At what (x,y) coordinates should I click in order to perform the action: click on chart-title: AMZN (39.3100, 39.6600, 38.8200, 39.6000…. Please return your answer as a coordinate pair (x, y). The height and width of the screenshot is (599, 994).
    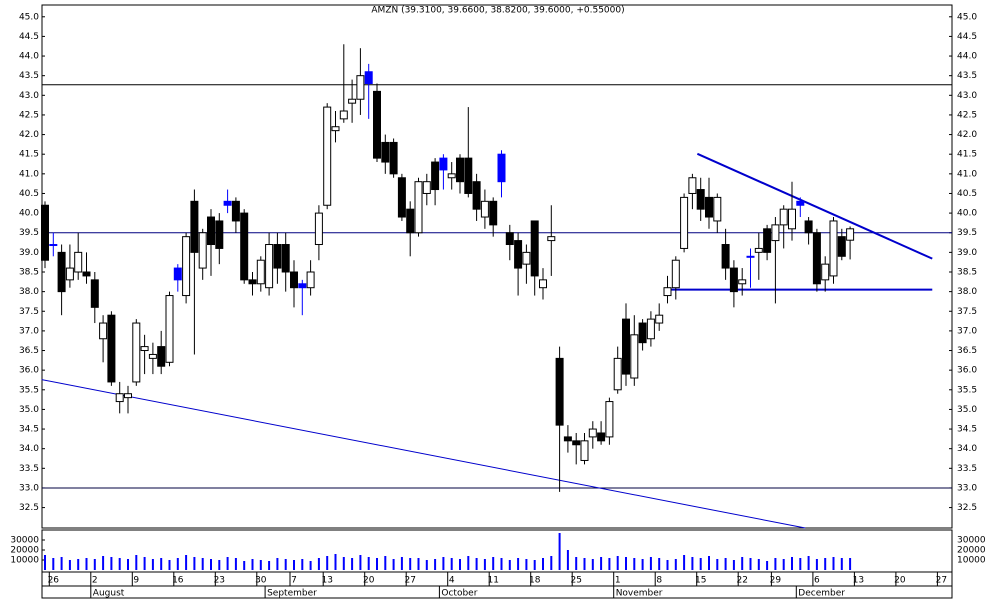
    Looking at the image, I should click on (497, 11).